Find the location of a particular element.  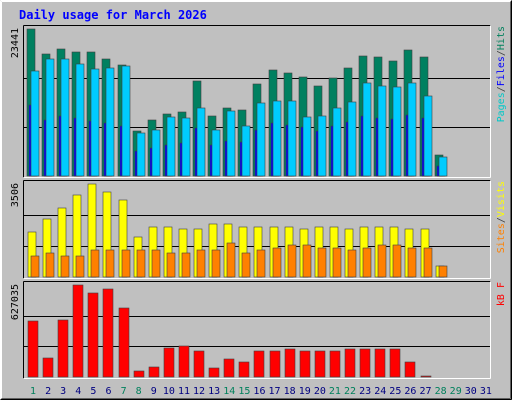

bar-panel2-series2-day10 is located at coordinates (171, 265).